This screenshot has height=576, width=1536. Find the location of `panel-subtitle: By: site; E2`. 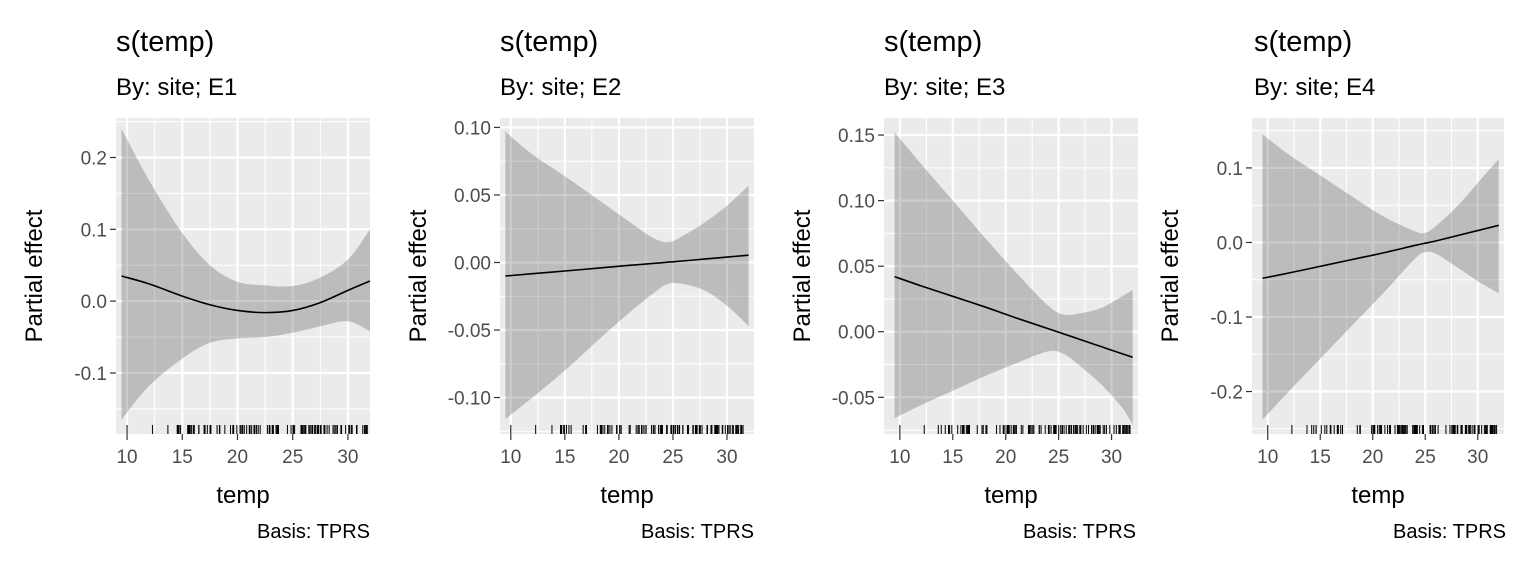

panel-subtitle: By: site; E2 is located at coordinates (561, 87).